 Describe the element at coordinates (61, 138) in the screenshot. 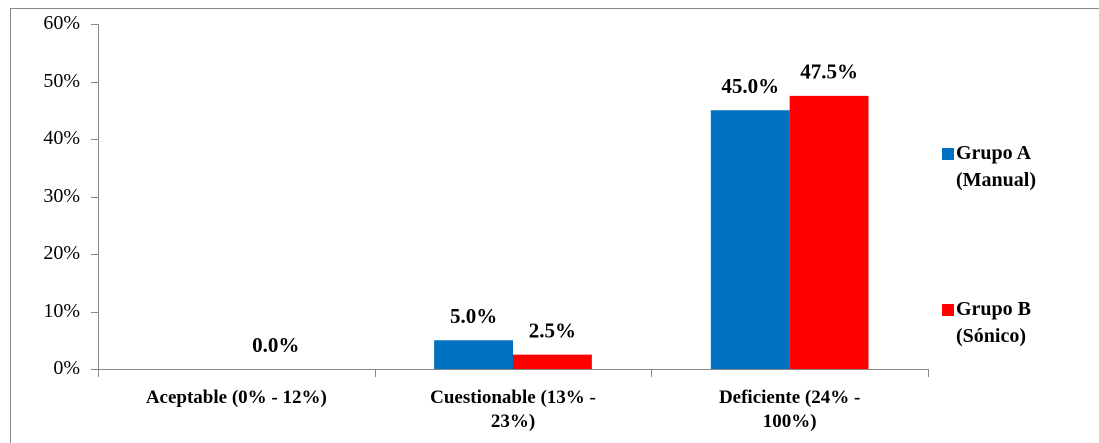

I see `y-tick-label: 40%` at that location.